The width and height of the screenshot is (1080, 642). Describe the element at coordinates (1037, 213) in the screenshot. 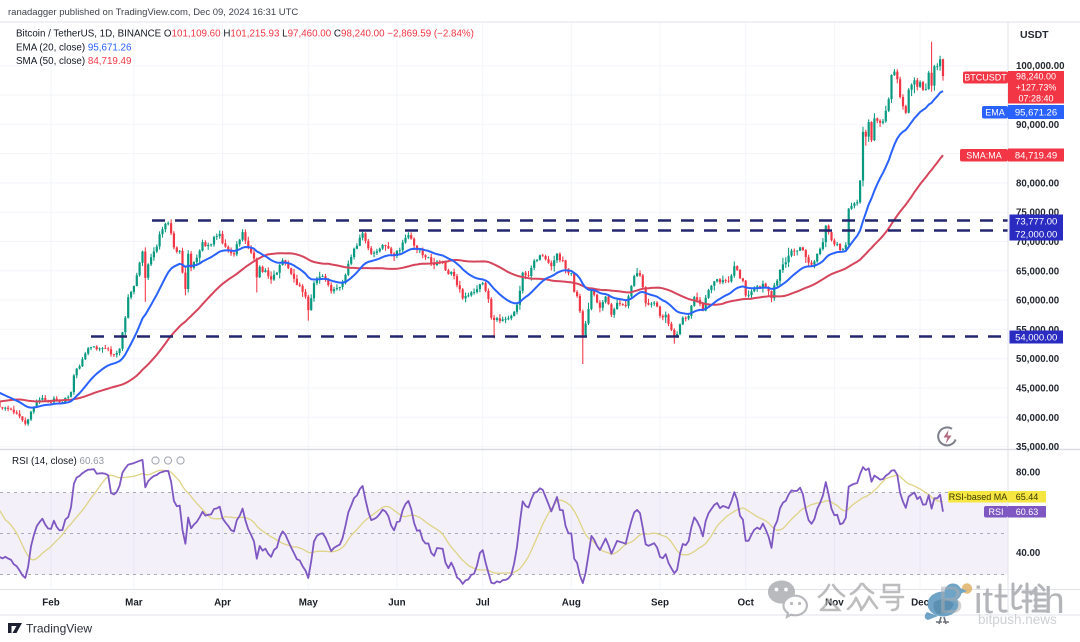

I see `svg-text: 75,000.00` at that location.